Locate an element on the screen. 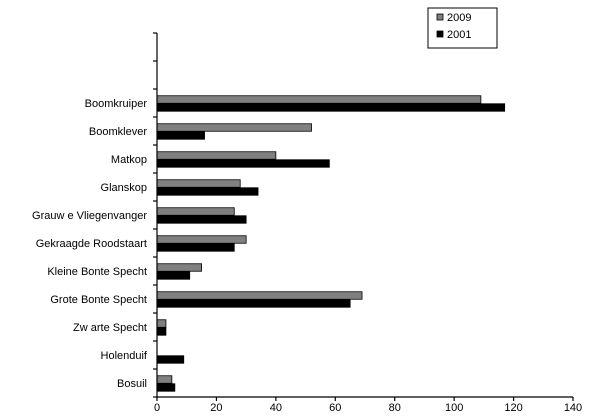  category-label: Gekraagde Roodstaart is located at coordinates (91, 244).